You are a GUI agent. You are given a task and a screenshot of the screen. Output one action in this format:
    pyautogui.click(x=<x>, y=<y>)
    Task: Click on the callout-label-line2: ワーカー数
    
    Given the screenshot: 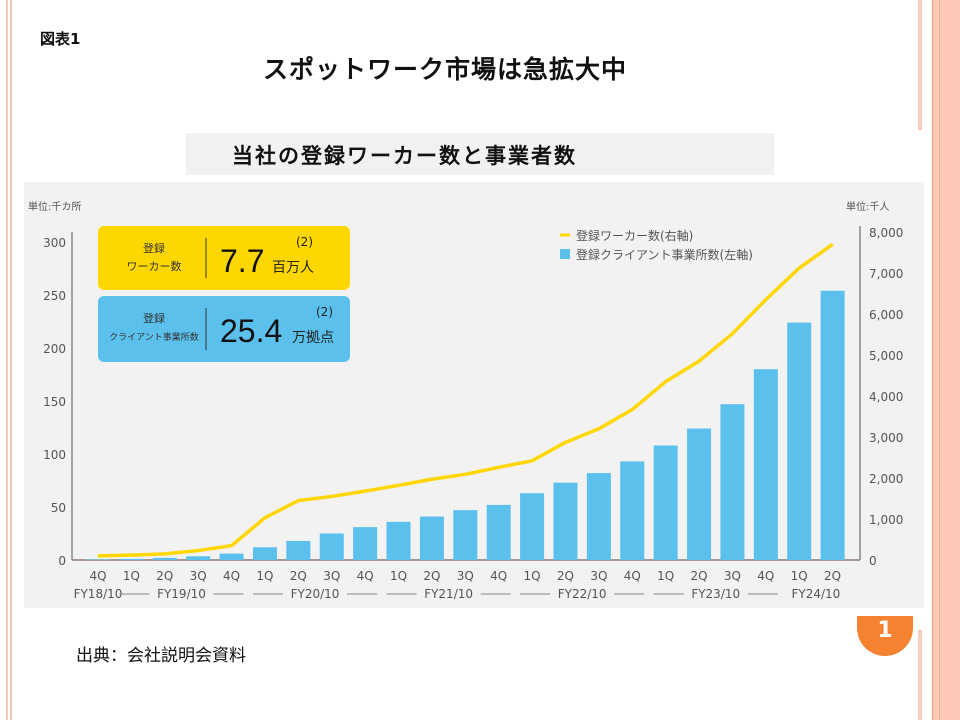 What is the action you would take?
    pyautogui.click(x=154, y=266)
    